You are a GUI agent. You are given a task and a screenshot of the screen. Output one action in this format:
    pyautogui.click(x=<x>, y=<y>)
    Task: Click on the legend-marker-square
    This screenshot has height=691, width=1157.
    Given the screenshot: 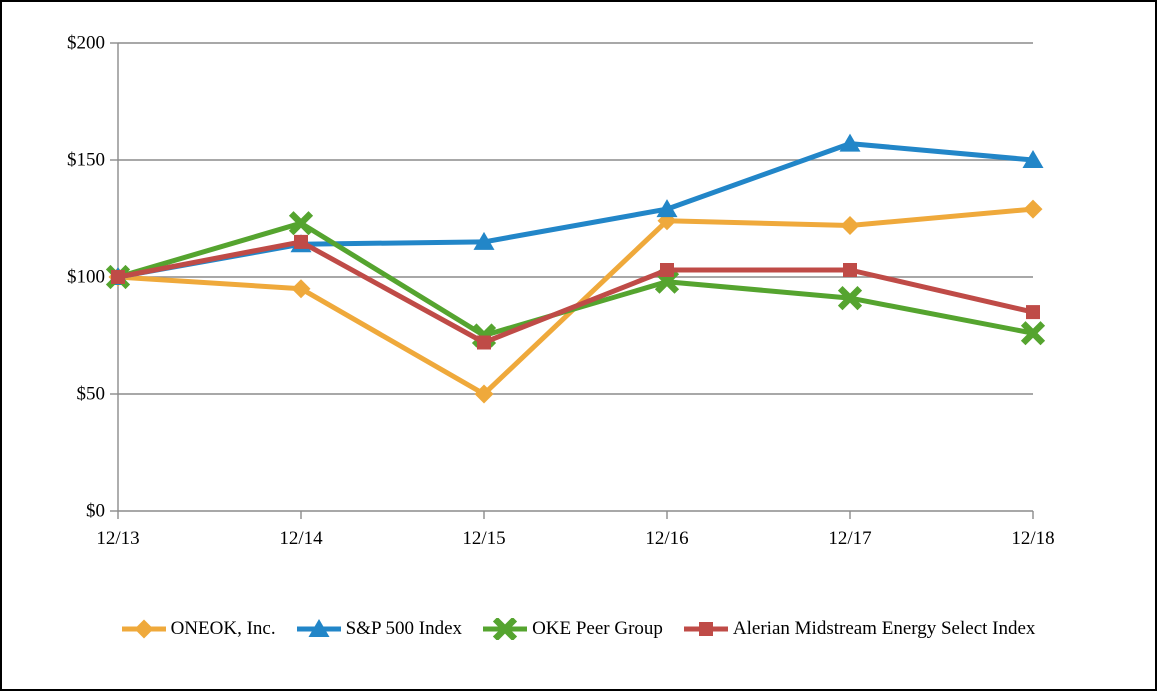 What is the action you would take?
    pyautogui.click(x=705, y=629)
    